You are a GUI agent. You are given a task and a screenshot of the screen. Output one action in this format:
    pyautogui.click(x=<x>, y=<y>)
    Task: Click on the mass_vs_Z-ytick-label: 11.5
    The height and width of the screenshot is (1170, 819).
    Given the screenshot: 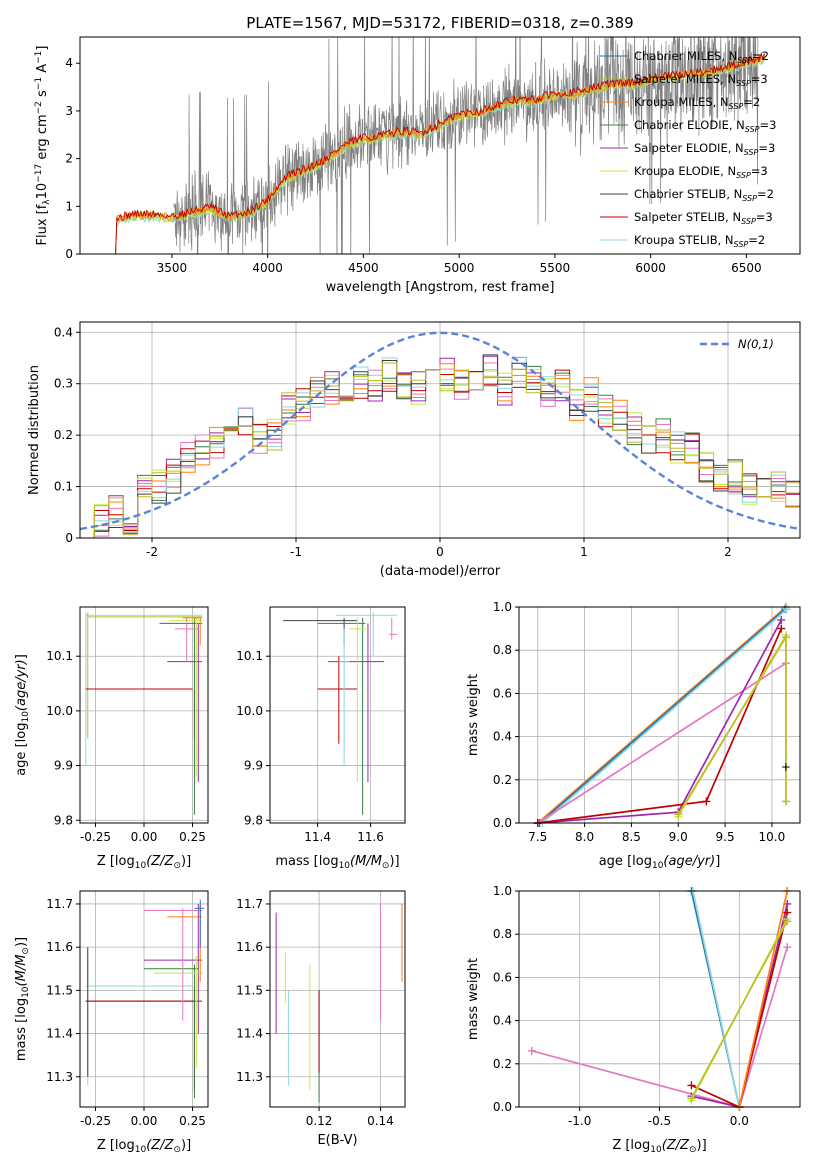 What is the action you would take?
    pyautogui.click(x=59, y=990)
    